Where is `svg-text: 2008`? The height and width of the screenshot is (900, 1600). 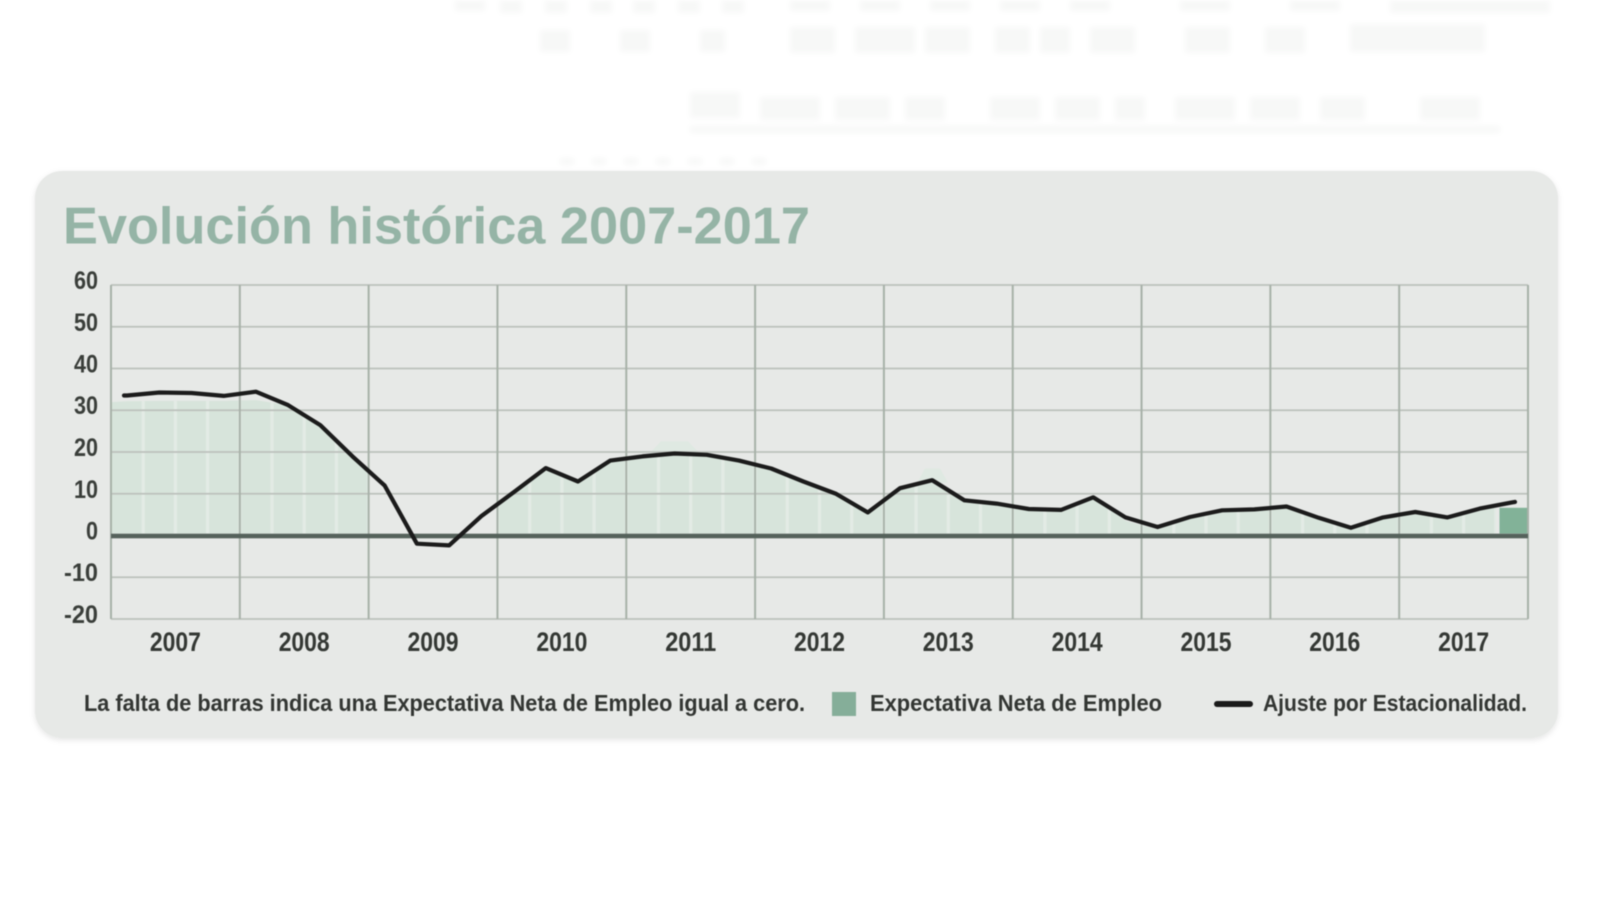
svg-text: 2008 is located at coordinates (304, 642).